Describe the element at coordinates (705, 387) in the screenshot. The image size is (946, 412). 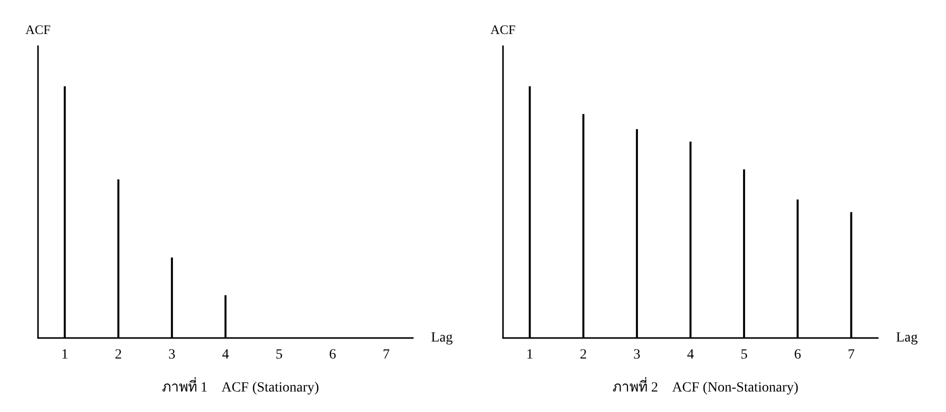
I see `text: ภาพที่ 2 ACF (Non-Stationary)` at that location.